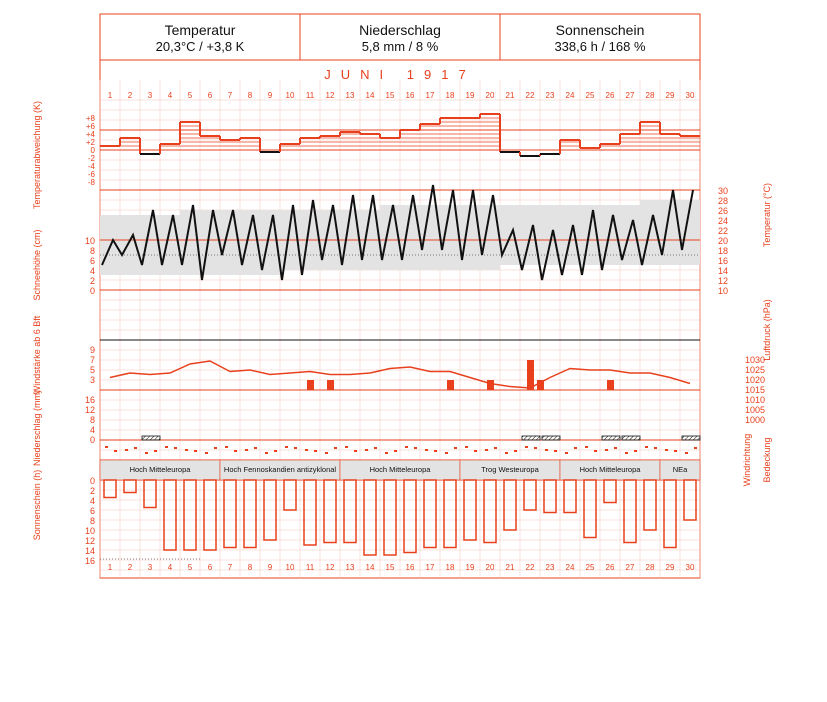  What do you see at coordinates (91, 134) in the screenshot?
I see `anomaly-tick: +4` at bounding box center [91, 134].